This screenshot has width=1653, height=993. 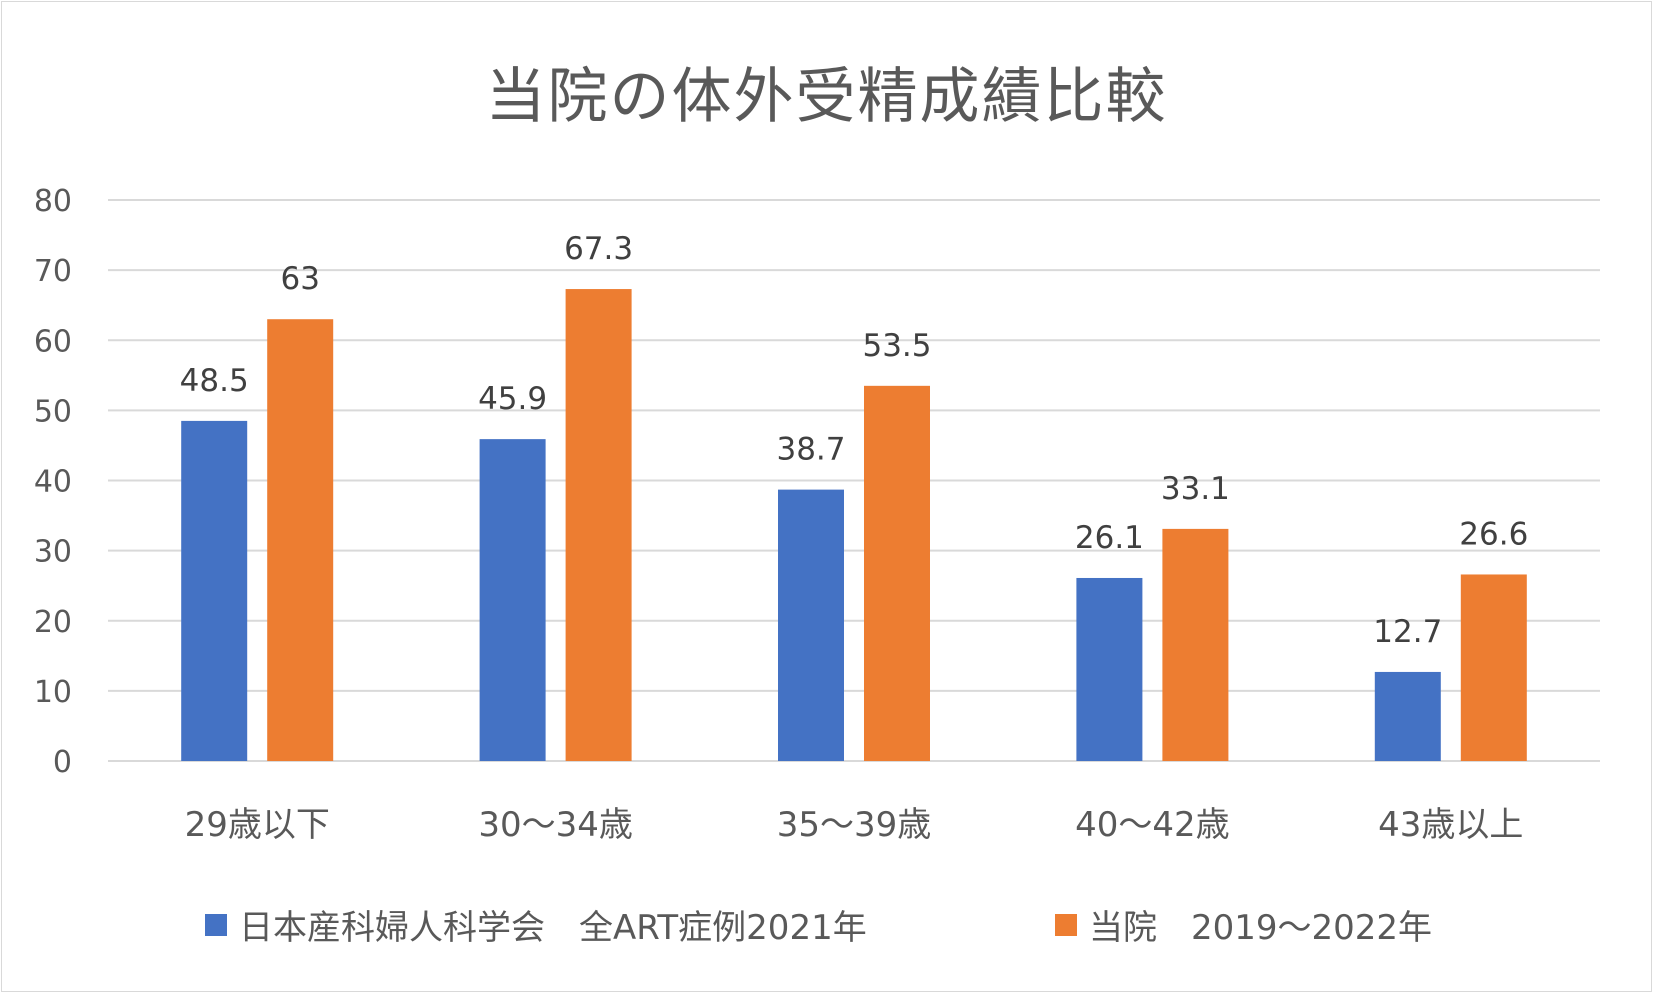 I want to click on y-tick-label: 20, so click(x=53, y=622).